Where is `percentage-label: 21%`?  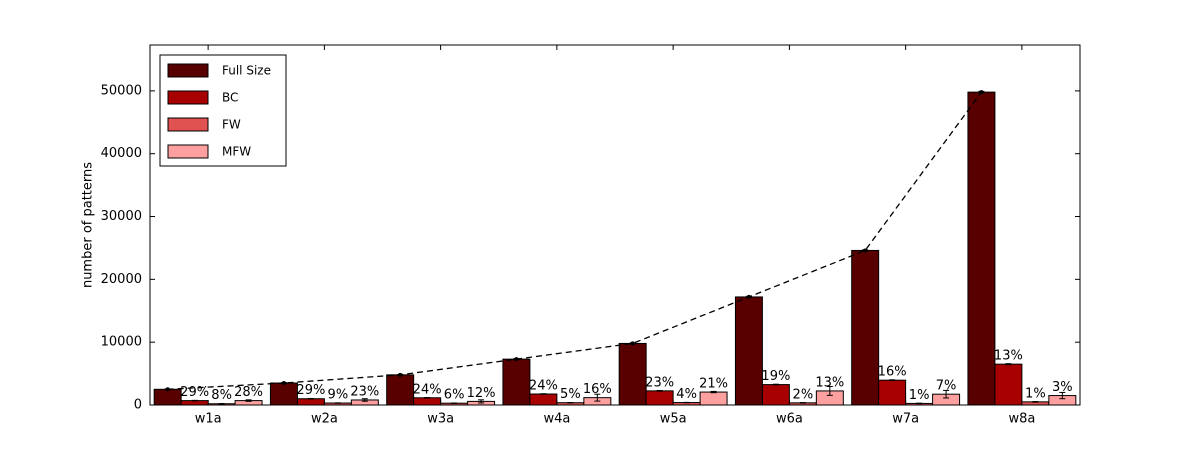
percentage-label: 21% is located at coordinates (713, 384).